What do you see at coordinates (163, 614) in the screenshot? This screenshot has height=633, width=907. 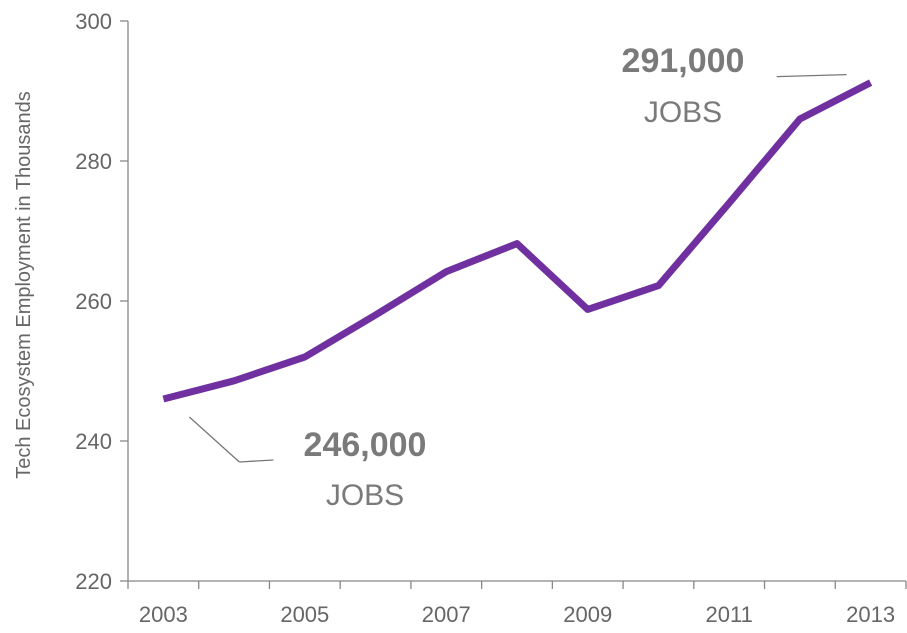 I see `x-tick-label-2003: 2003` at bounding box center [163, 614].